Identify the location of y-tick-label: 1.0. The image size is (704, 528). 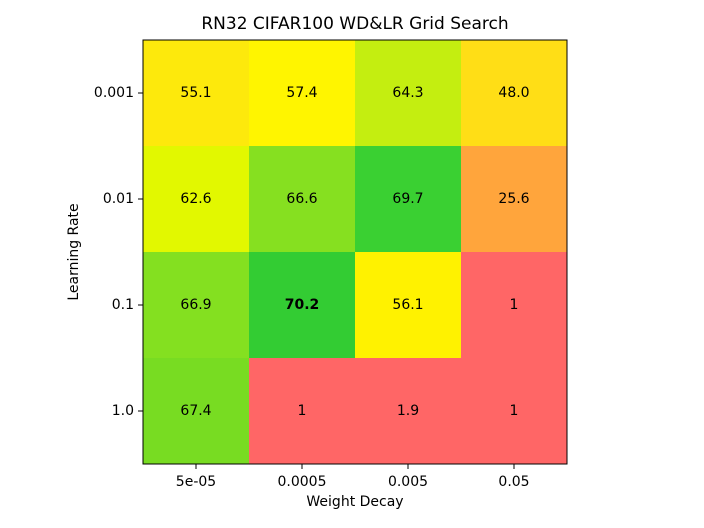
(123, 411).